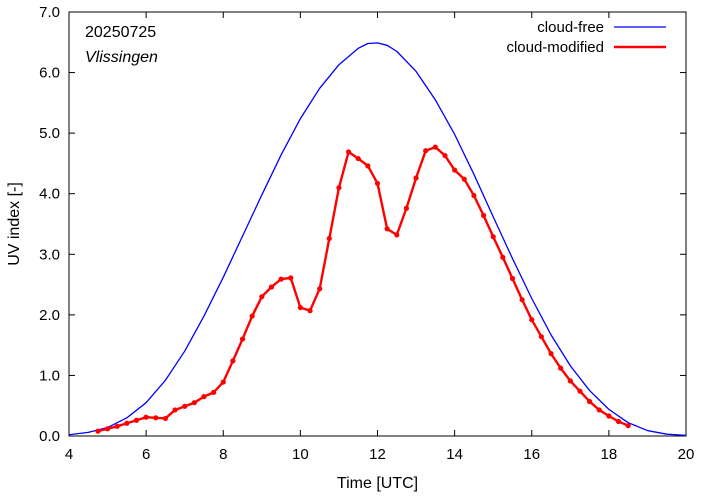 The width and height of the screenshot is (702, 497). I want to click on x-tick-label: 16, so click(531, 454).